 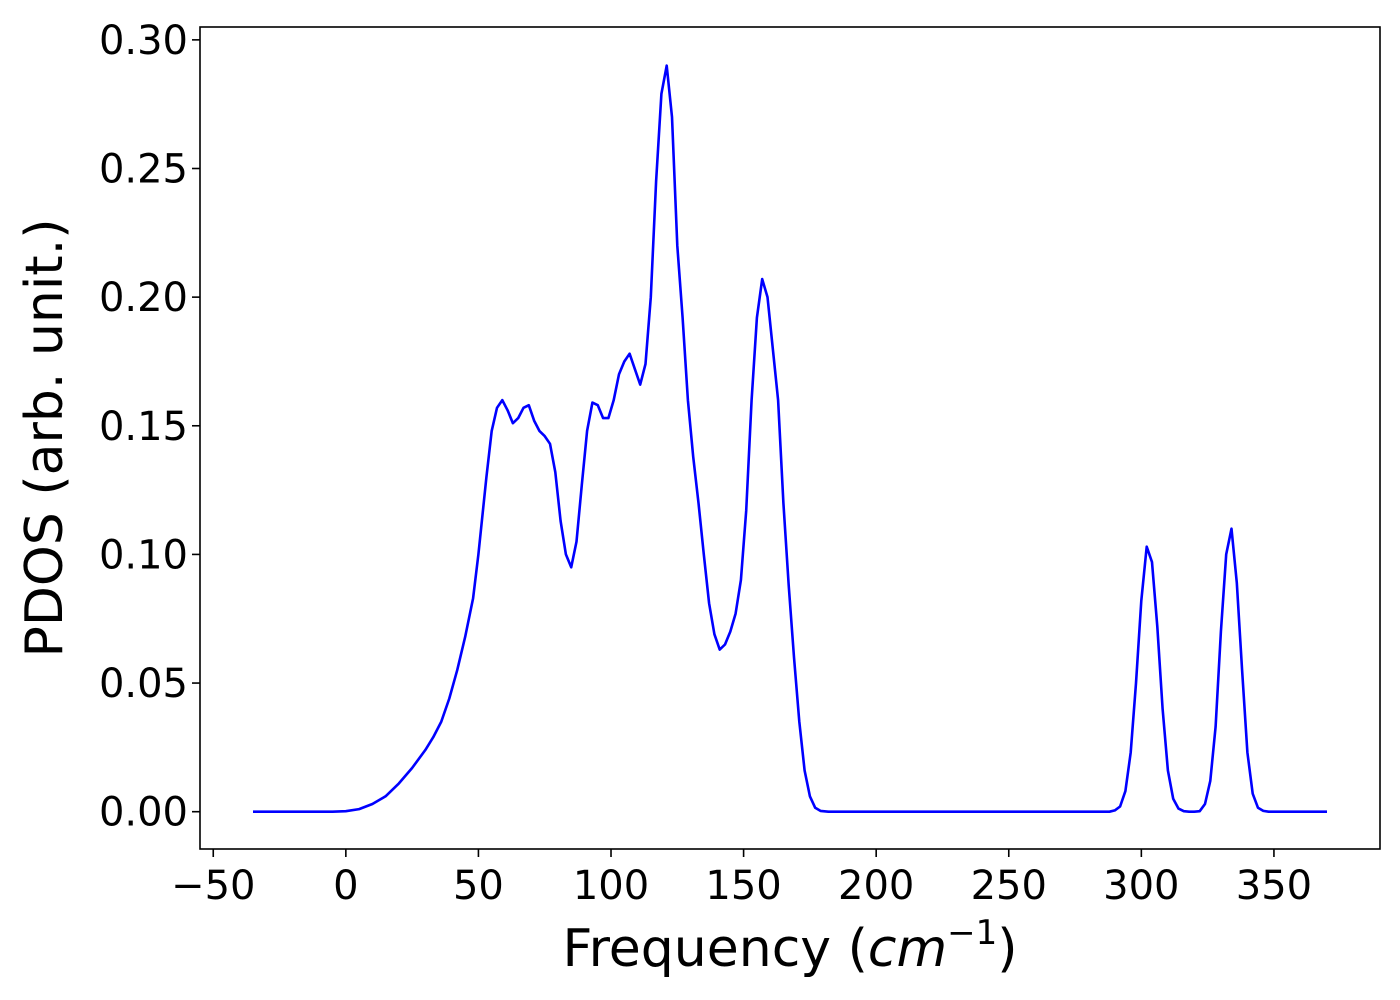 I want to click on x-tick-label: −50, so click(x=213, y=886).